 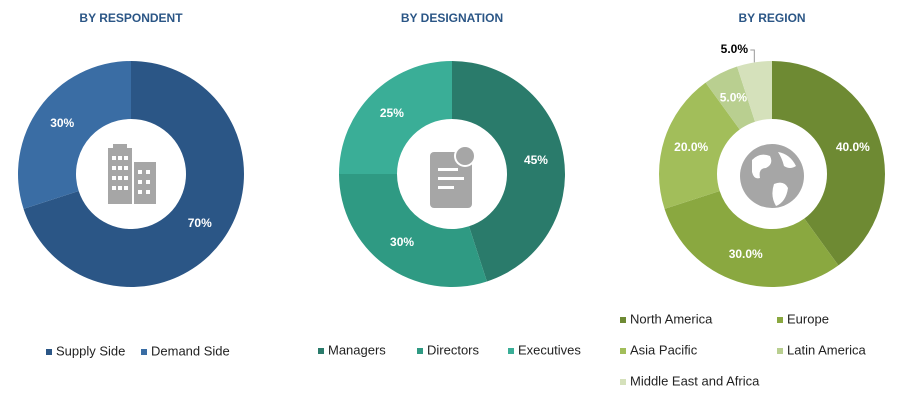 I want to click on legend-label: Latin America, so click(x=827, y=349).